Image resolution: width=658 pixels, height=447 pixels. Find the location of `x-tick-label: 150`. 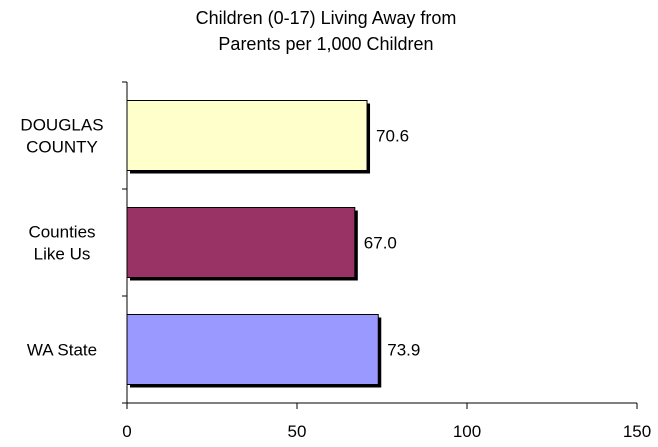

x-tick-label: 150 is located at coordinates (637, 431).